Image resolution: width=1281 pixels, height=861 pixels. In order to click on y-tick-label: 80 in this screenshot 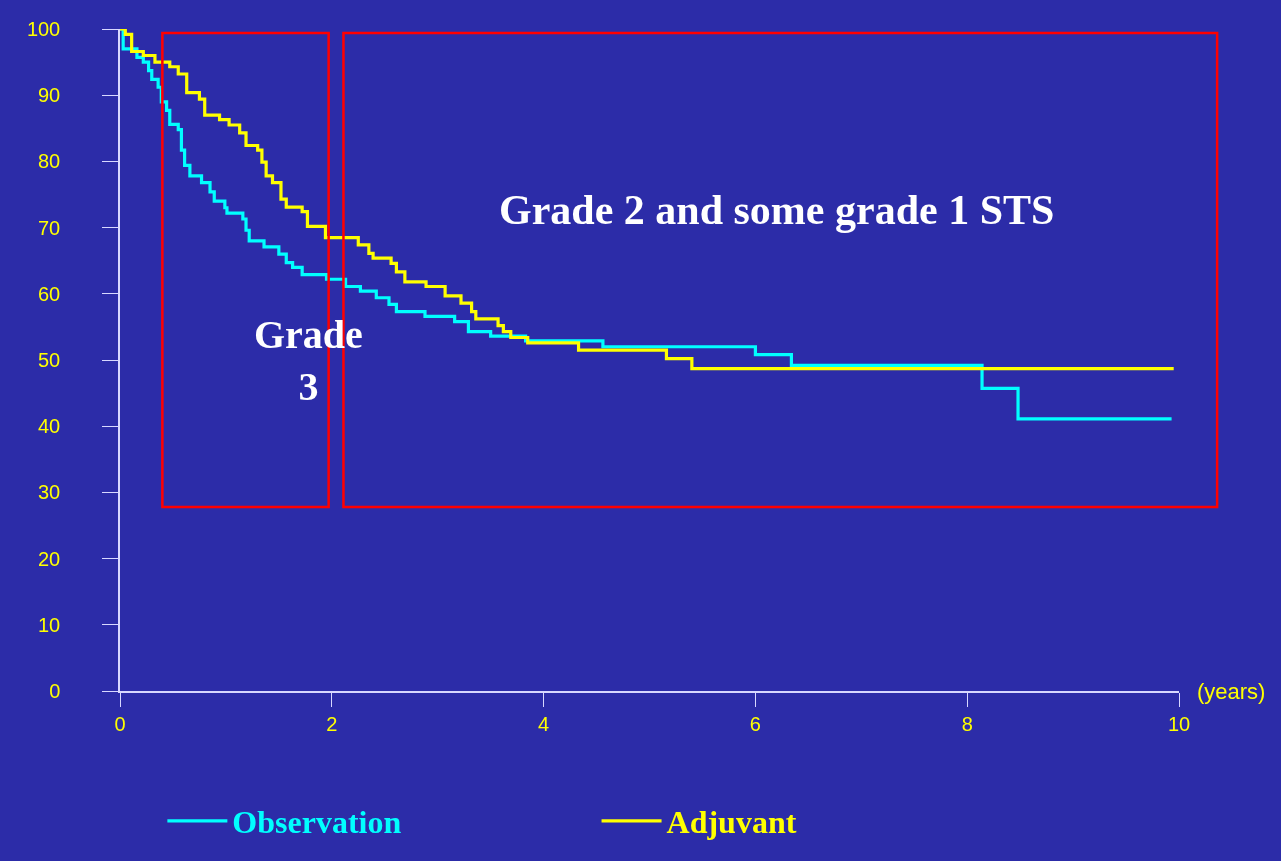, I will do `click(49, 161)`.